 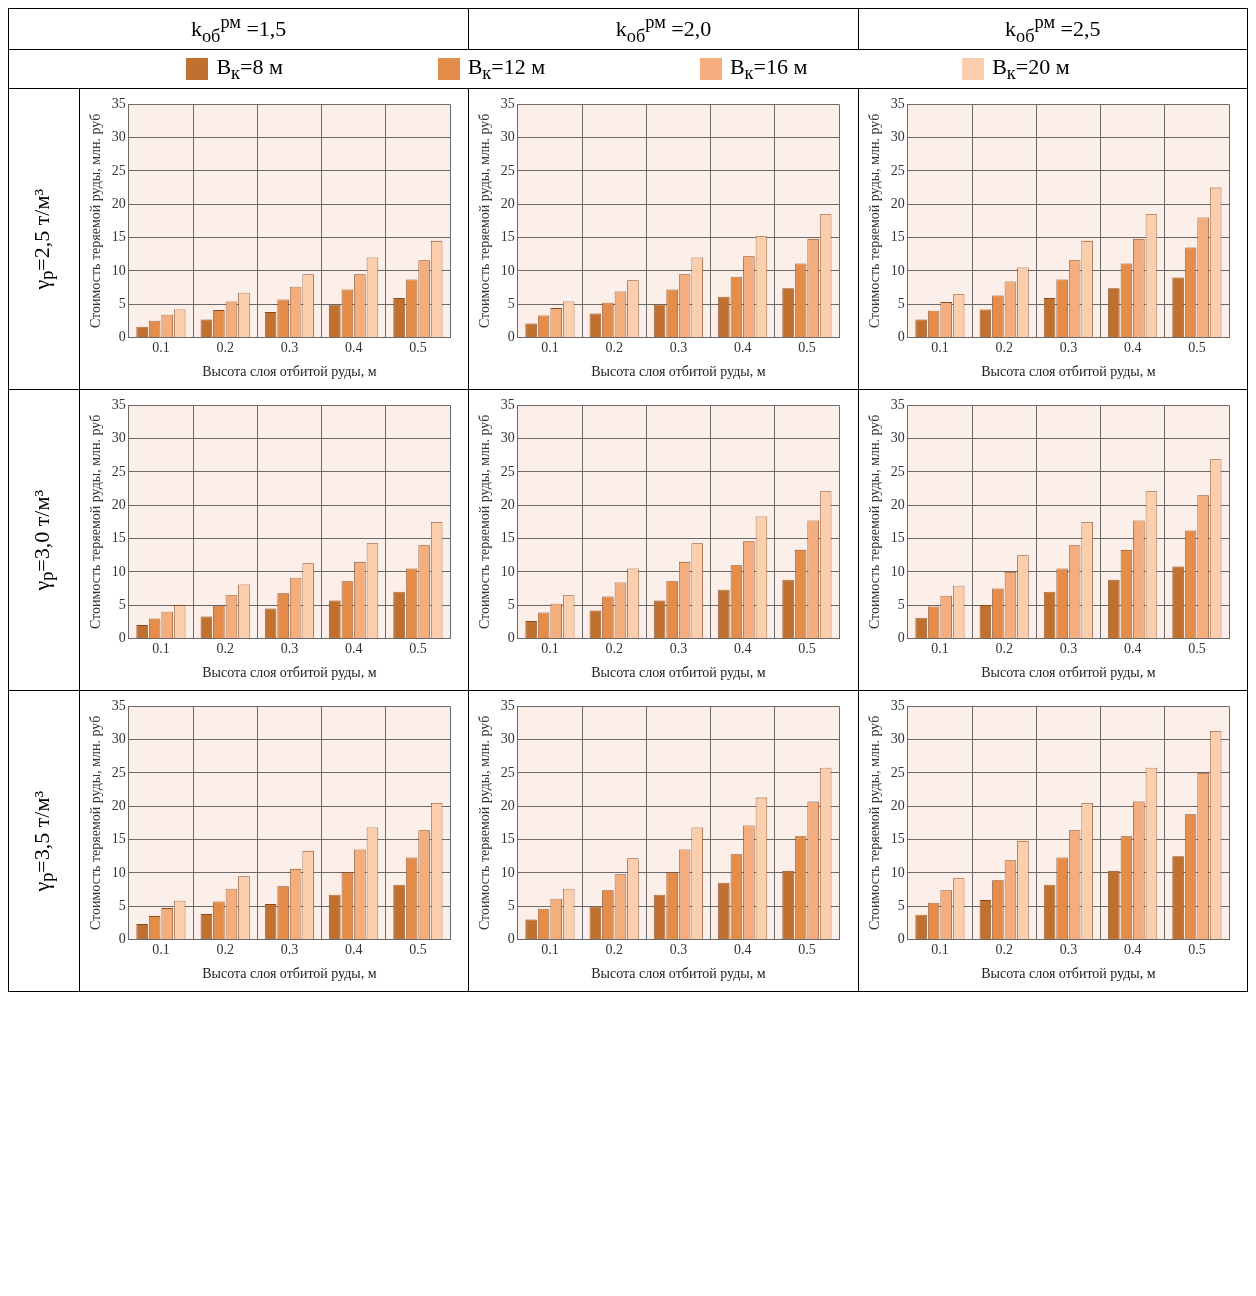 What do you see at coordinates (768, 69) in the screenshot?
I see `legend-label: B$_{к}$=16 м` at bounding box center [768, 69].